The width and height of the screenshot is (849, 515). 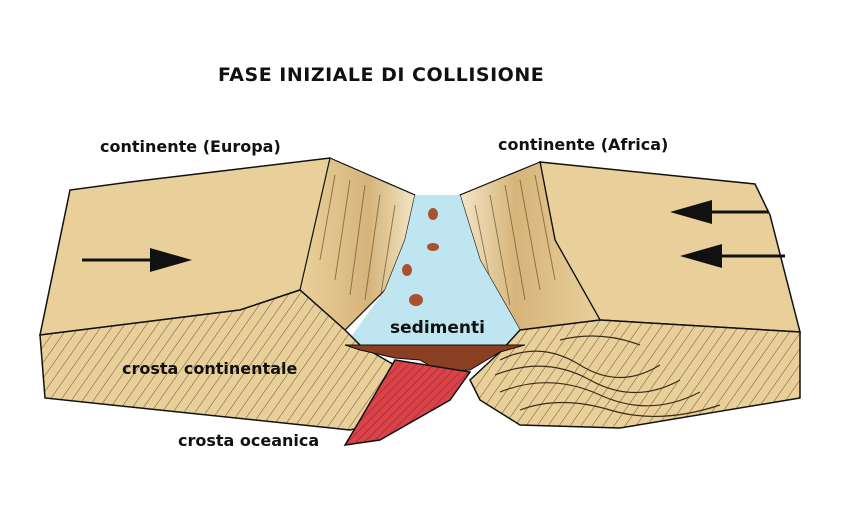 What do you see at coordinates (437, 328) in the screenshot?
I see `label-sediments: sedimenti` at bounding box center [437, 328].